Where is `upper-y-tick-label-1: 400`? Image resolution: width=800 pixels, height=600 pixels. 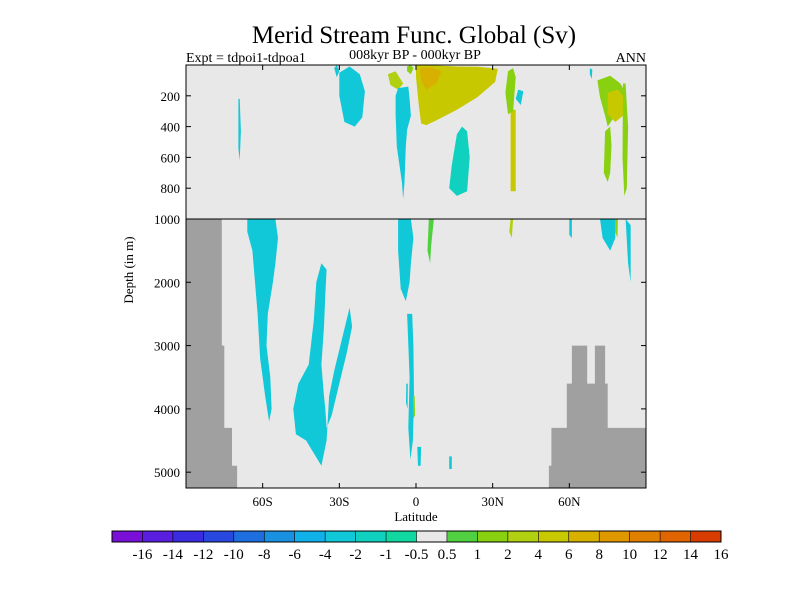 upper-y-tick-label-1: 400 is located at coordinates (171, 127).